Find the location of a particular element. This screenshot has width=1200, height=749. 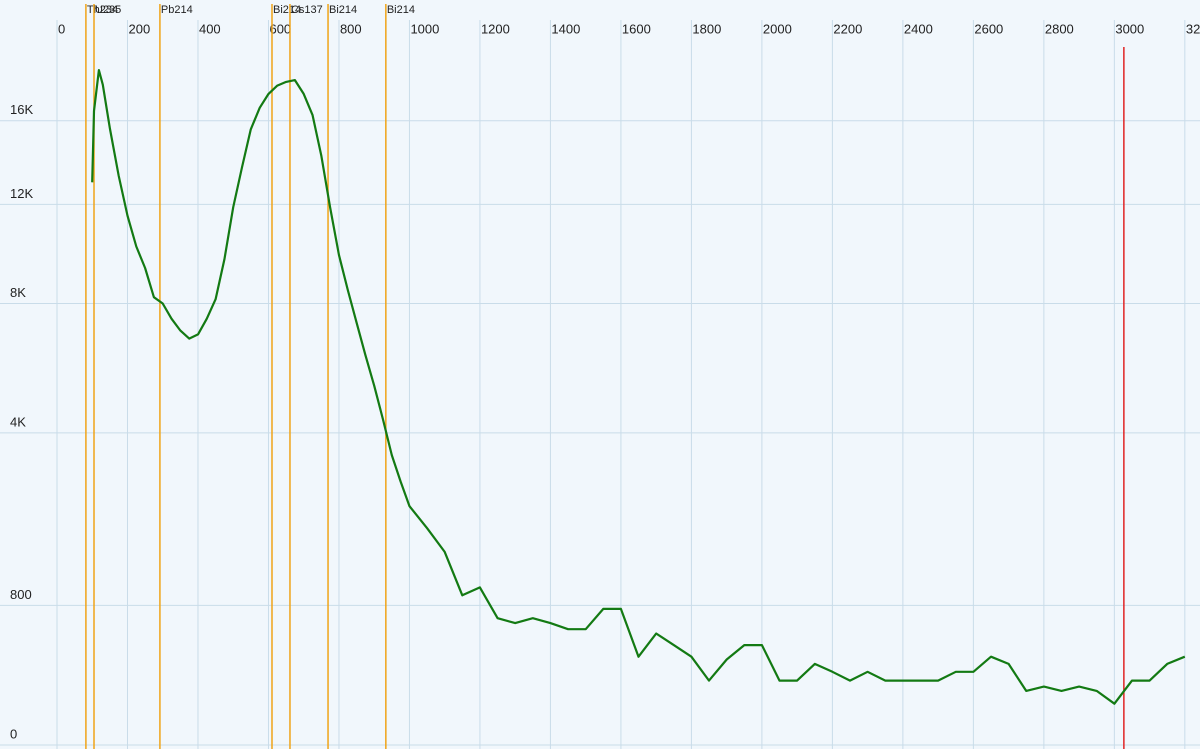

y-tick-label: 4K is located at coordinates (18, 421).